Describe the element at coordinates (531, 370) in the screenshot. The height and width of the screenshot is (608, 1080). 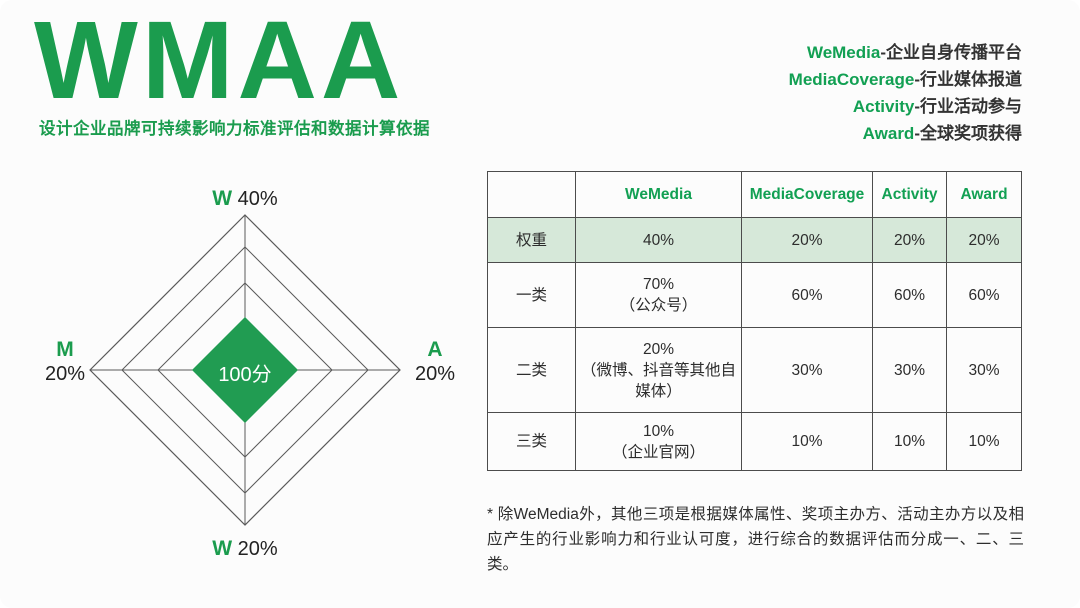
I see `row-label: 二类` at that location.